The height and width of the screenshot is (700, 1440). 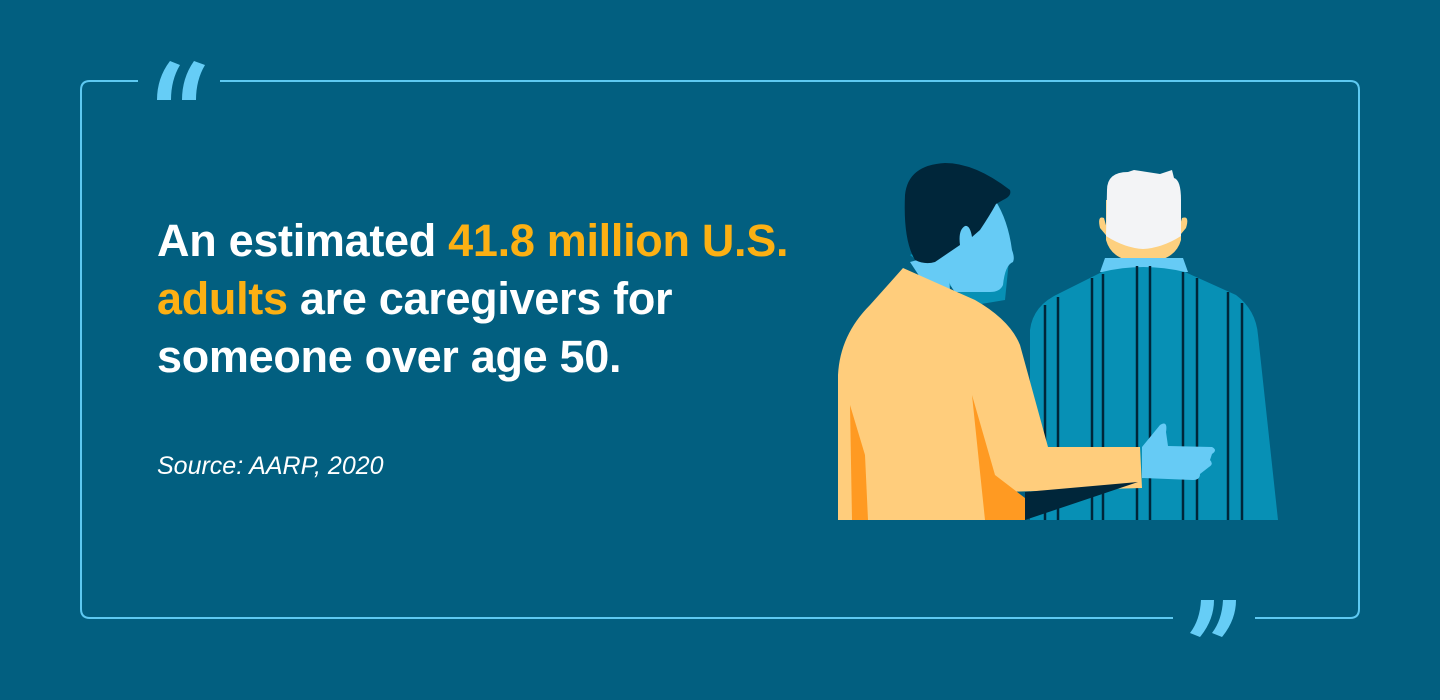 I want to click on younger-man, so click(x=1026, y=341).